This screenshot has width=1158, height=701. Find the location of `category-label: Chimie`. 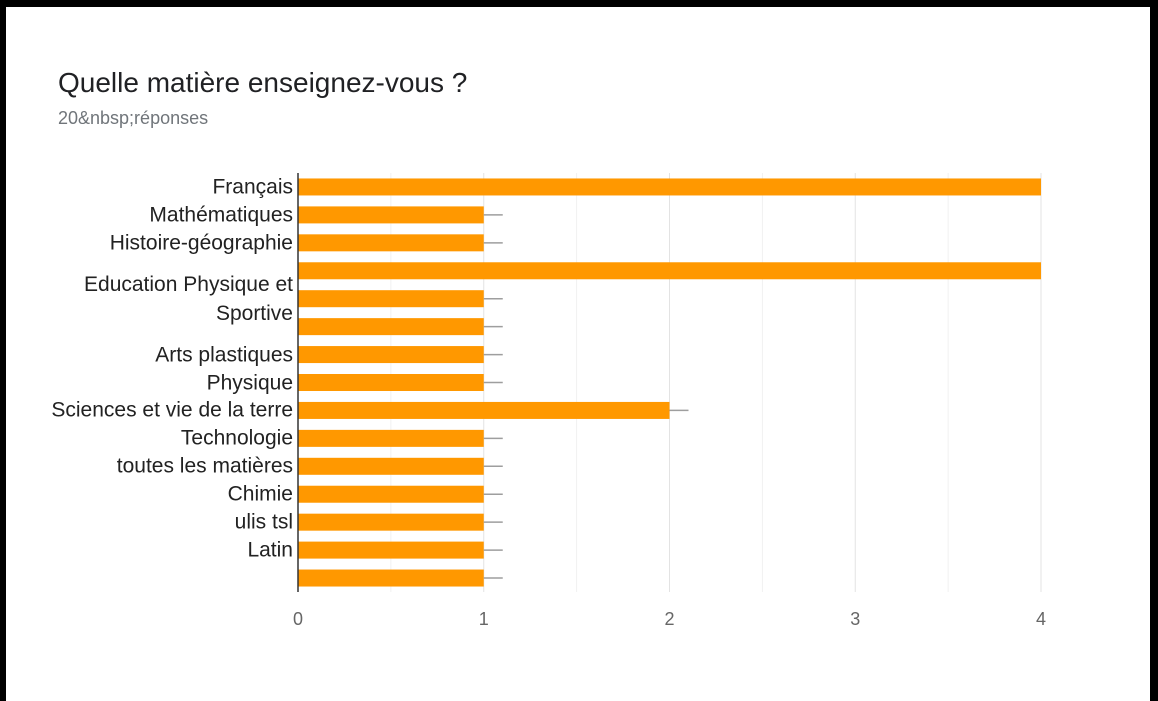

category-label: Chimie is located at coordinates (260, 494).